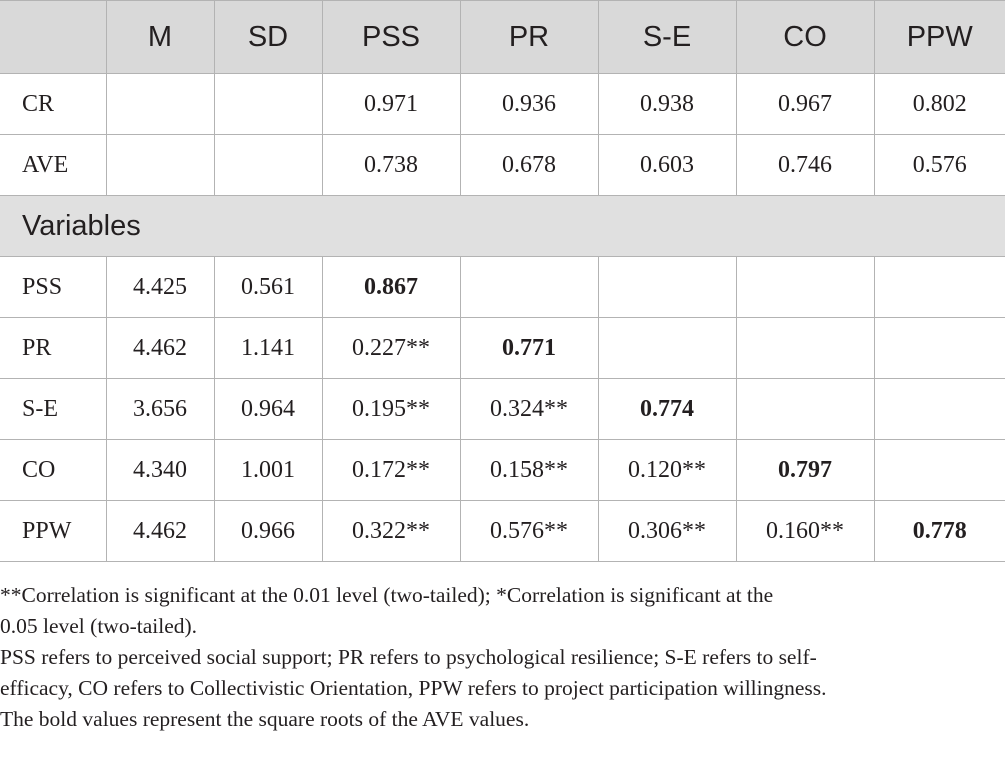 This screenshot has width=1005, height=773. What do you see at coordinates (529, 348) in the screenshot?
I see `table-cell-diagonal: 0.771` at bounding box center [529, 348].